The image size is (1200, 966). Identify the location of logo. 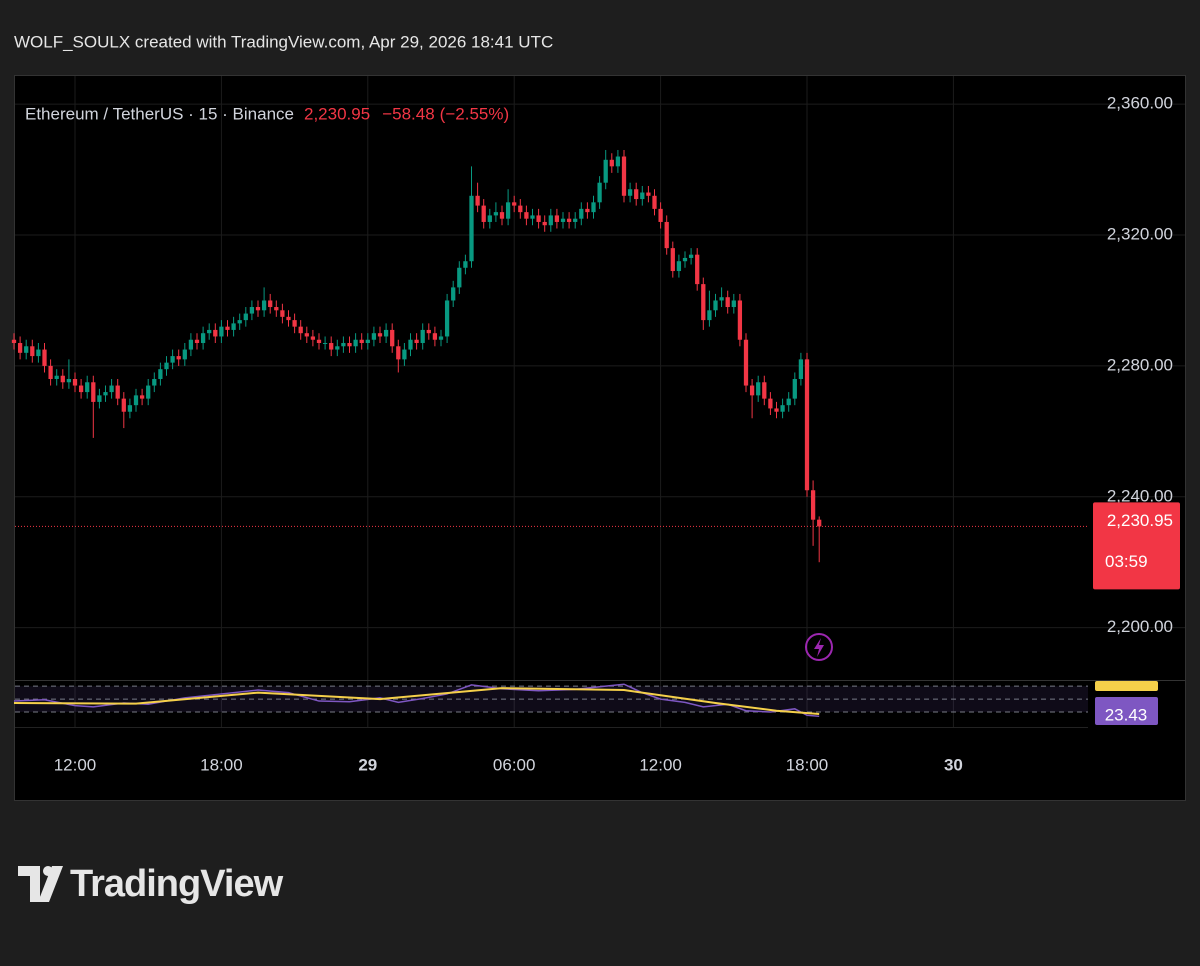
(40, 884).